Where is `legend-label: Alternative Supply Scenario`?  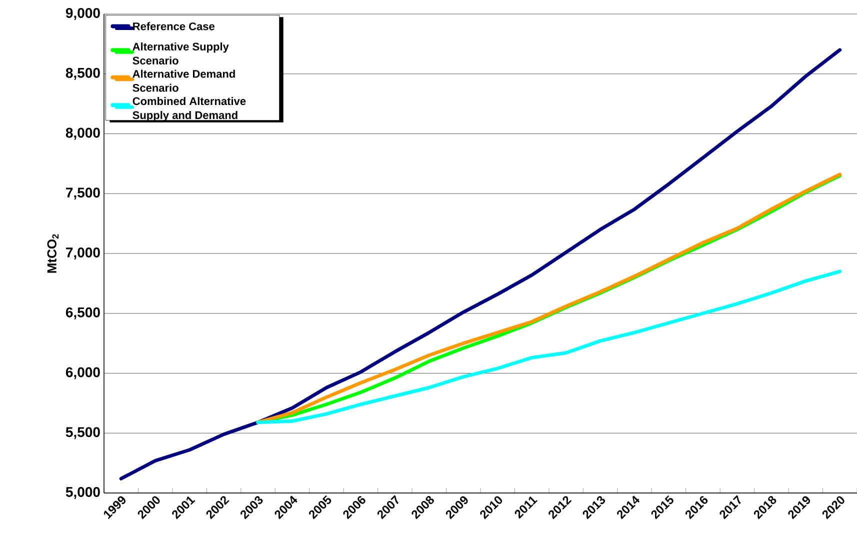 legend-label: Alternative Supply Scenario is located at coordinates (180, 53).